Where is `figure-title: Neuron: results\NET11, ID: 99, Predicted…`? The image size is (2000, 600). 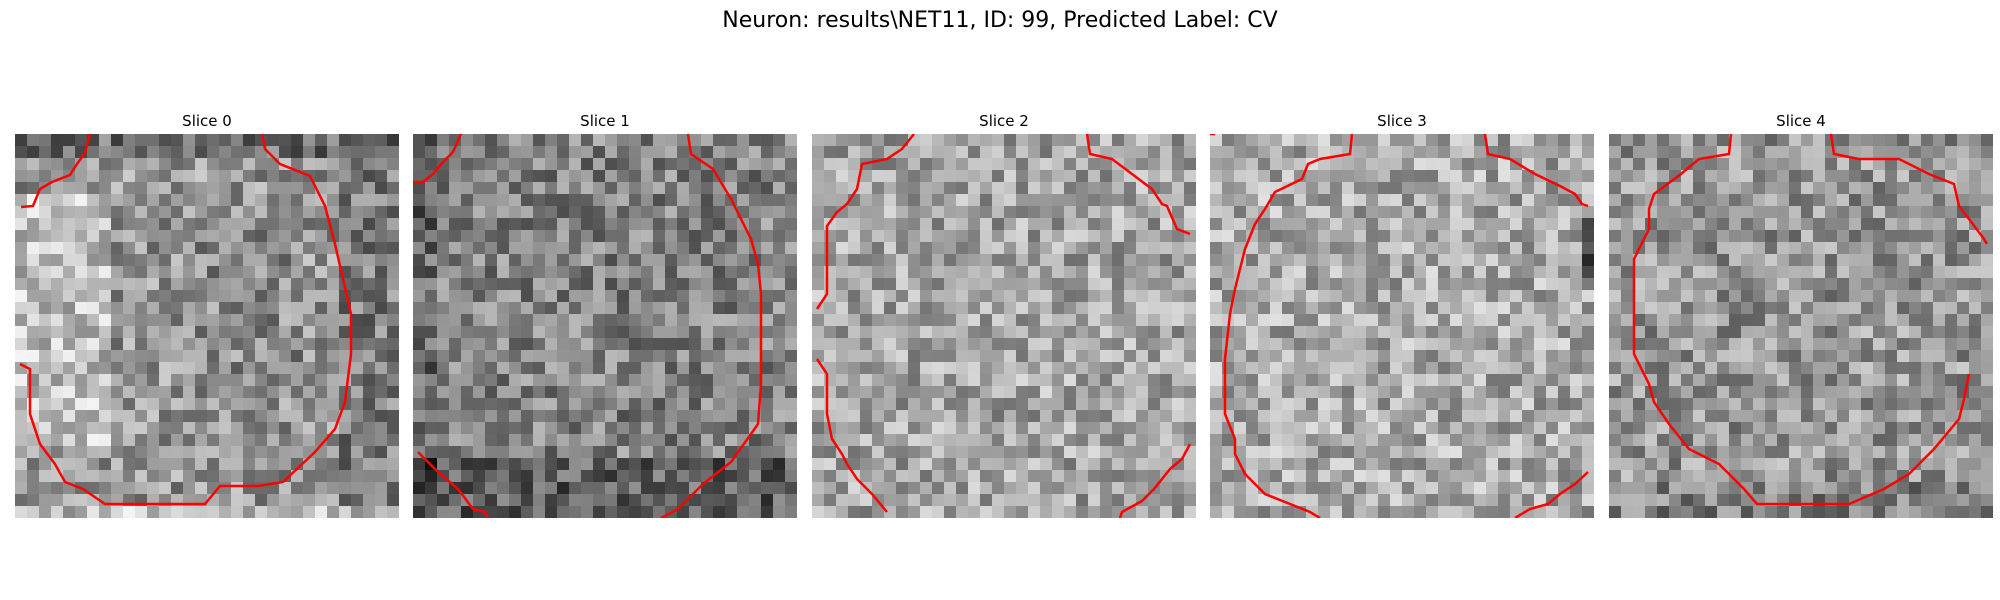 figure-title: Neuron: results\NET11, ID: 99, Predicted… is located at coordinates (1000, 20).